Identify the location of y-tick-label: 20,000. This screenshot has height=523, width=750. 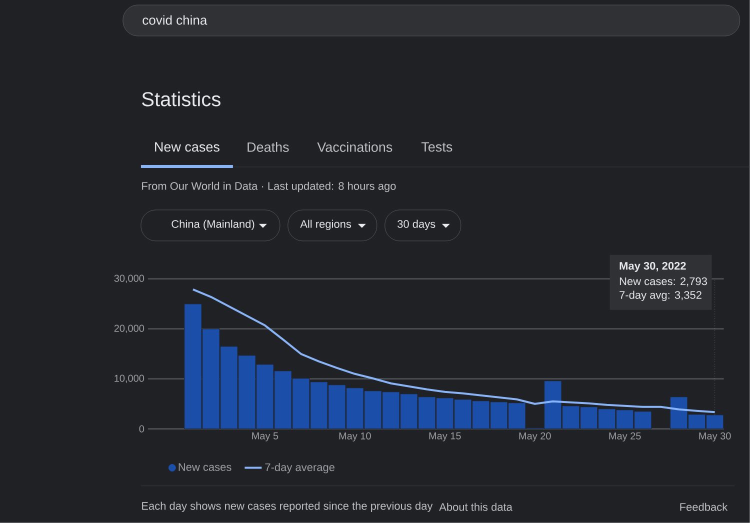
(129, 329).